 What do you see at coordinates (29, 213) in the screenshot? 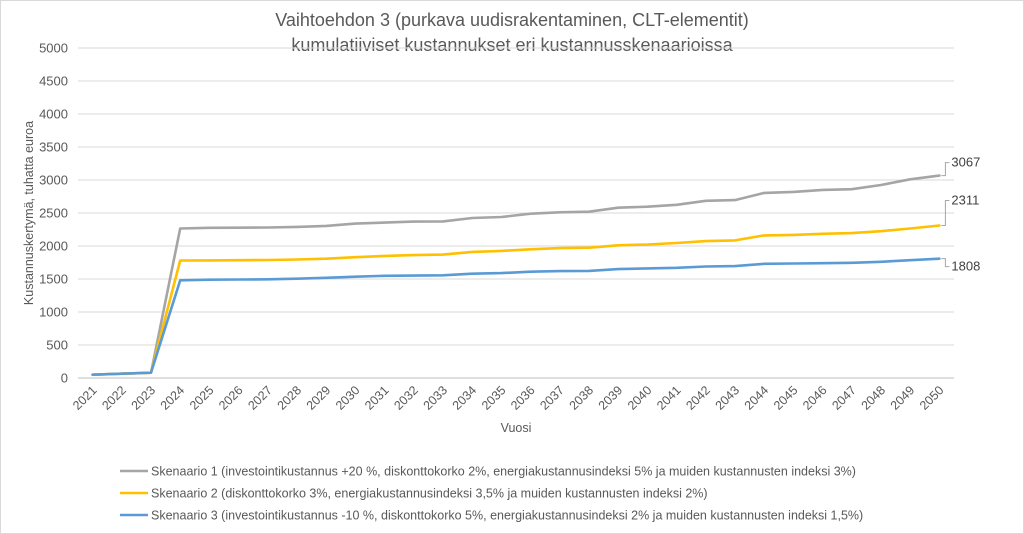
I see `y-axis-title: Kustannuskertymä, tuhatta euroa` at bounding box center [29, 213].